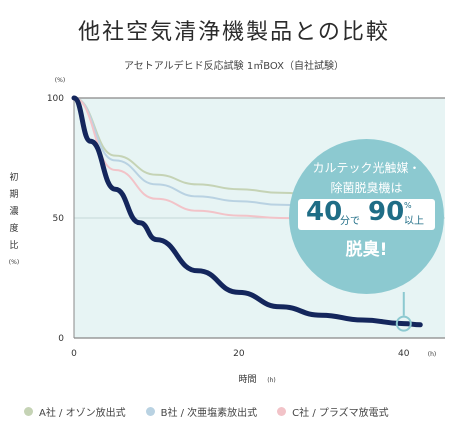 The height and width of the screenshot is (436, 468). I want to click on legend-dot-a, so click(28, 411).